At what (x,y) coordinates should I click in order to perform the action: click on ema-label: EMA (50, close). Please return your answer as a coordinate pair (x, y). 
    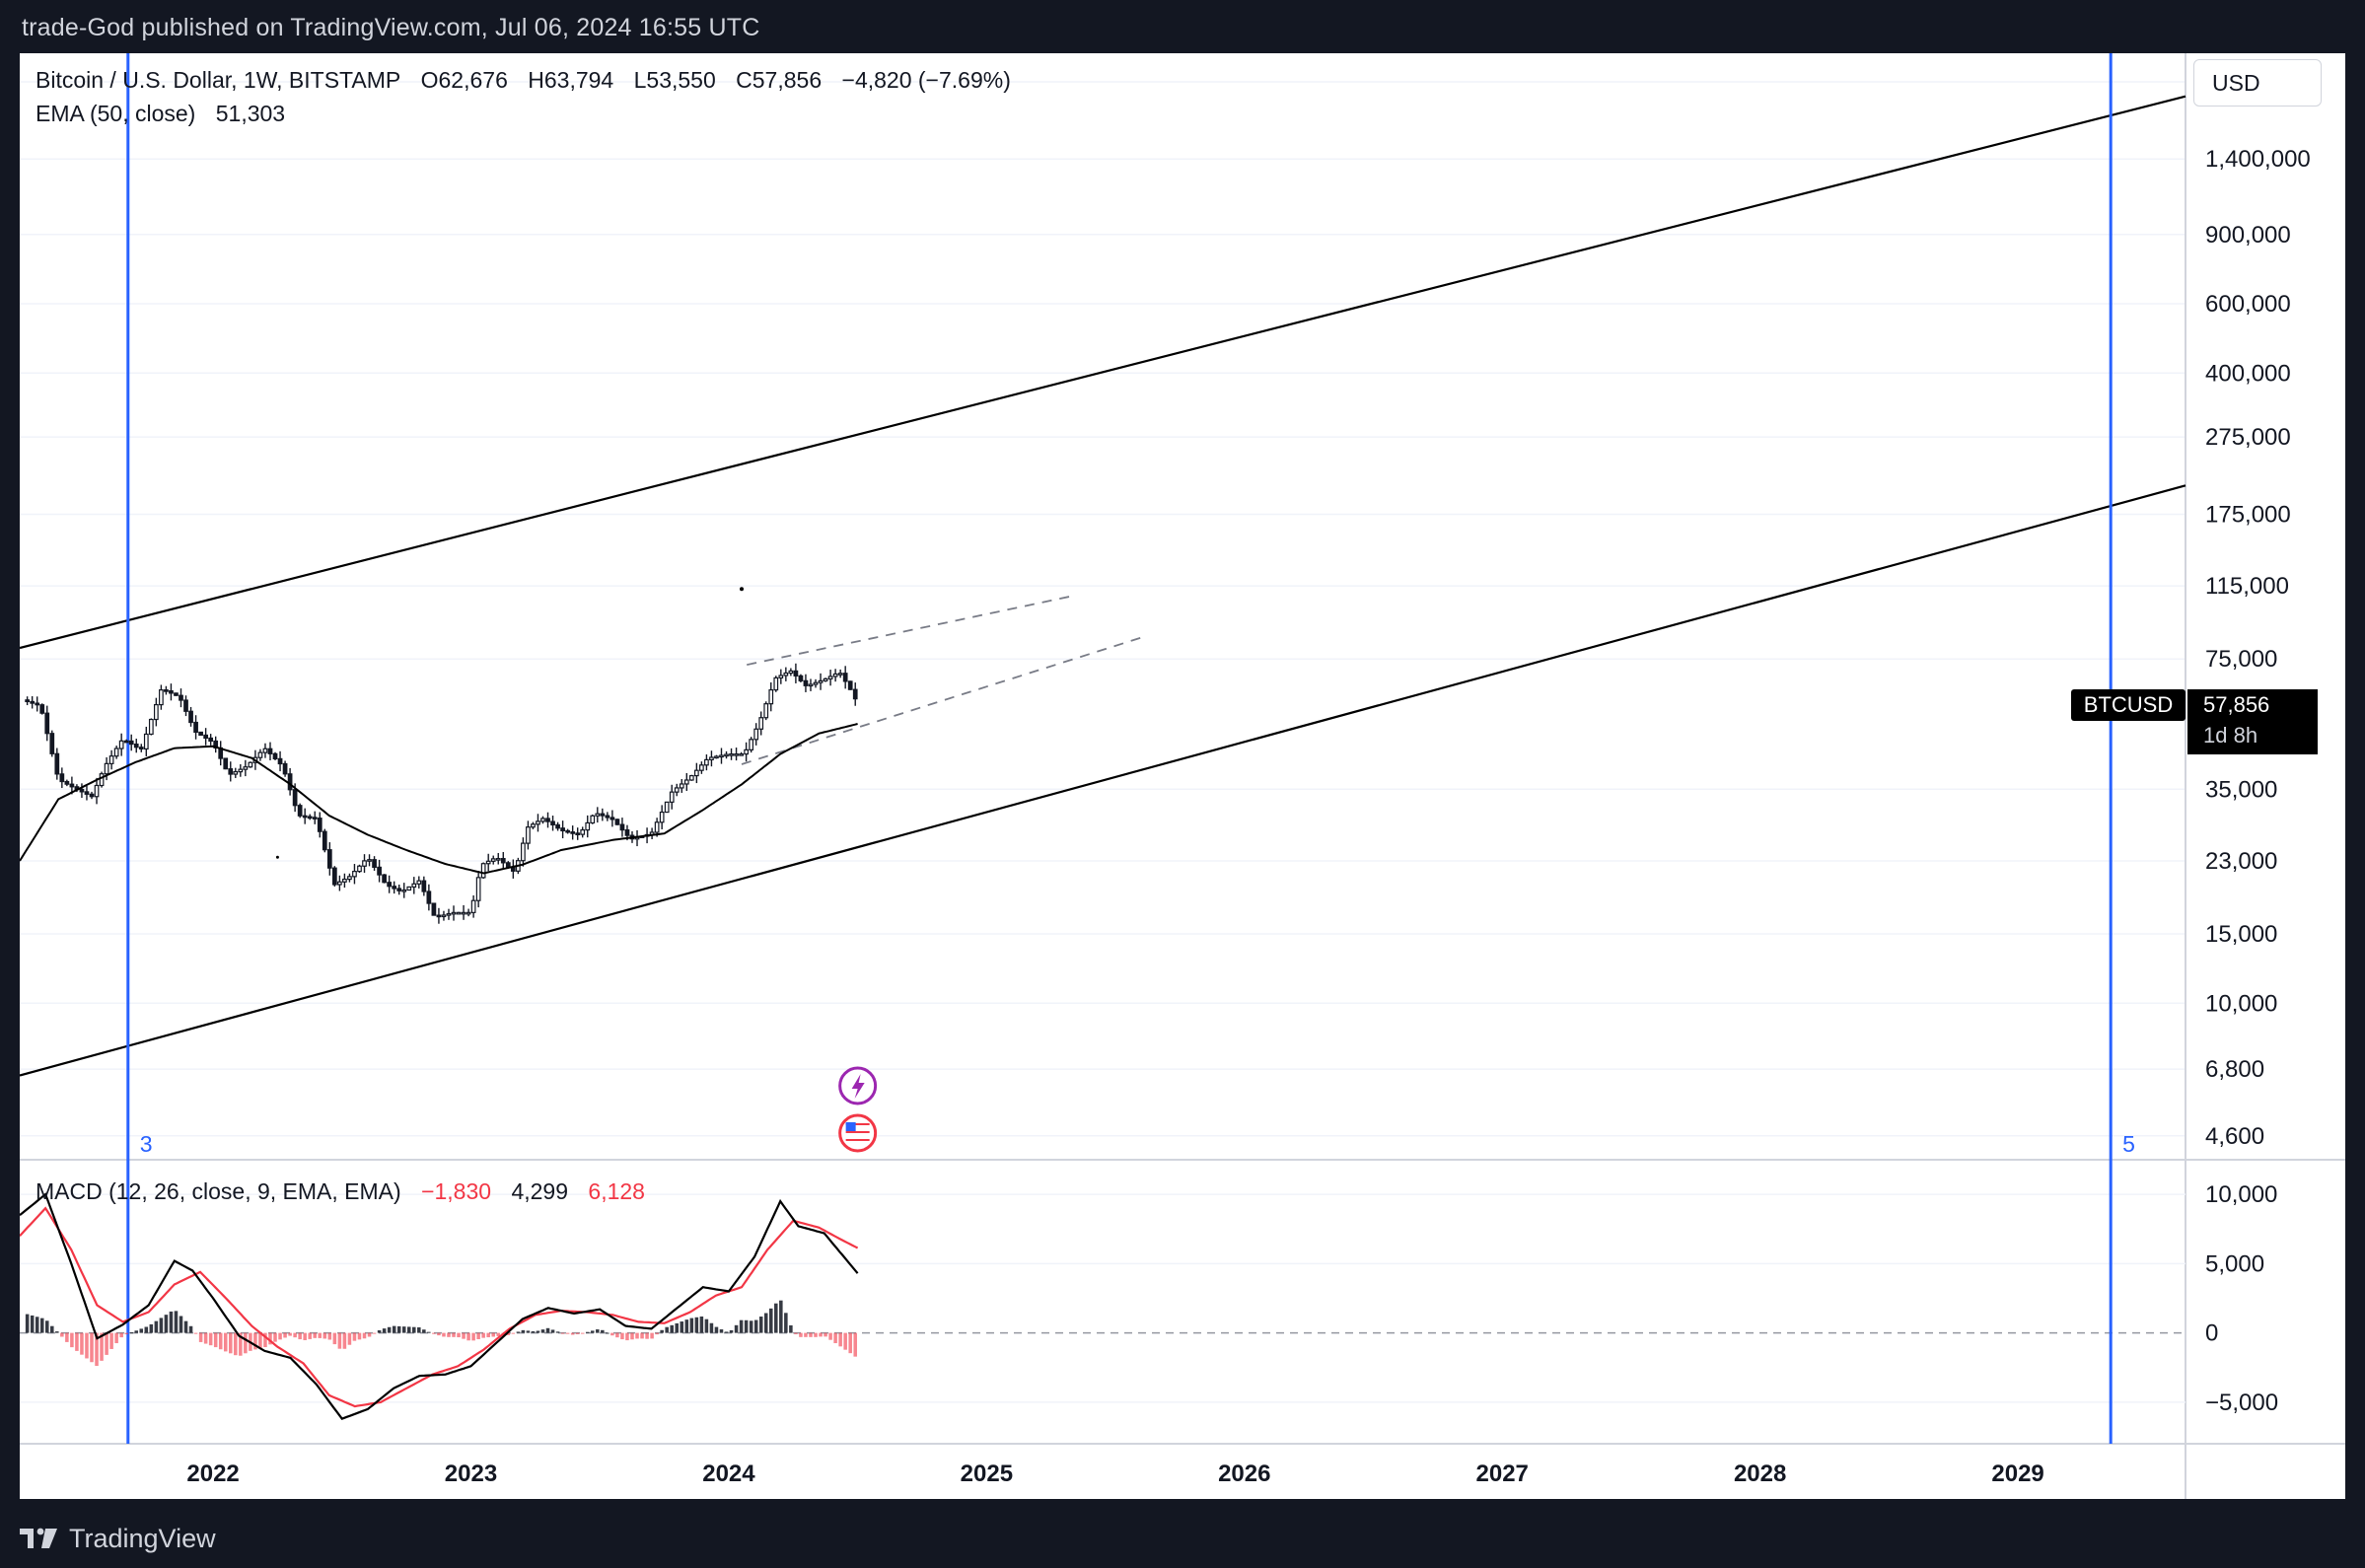
    Looking at the image, I should click on (116, 113).